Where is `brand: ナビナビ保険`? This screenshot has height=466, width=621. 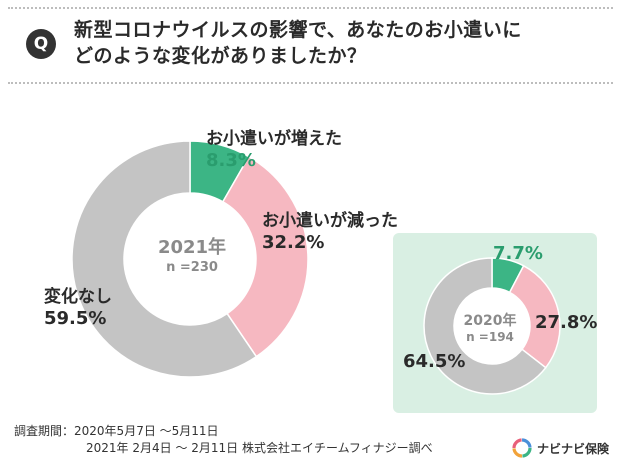 brand: ナビナビ保険 is located at coordinates (560, 448).